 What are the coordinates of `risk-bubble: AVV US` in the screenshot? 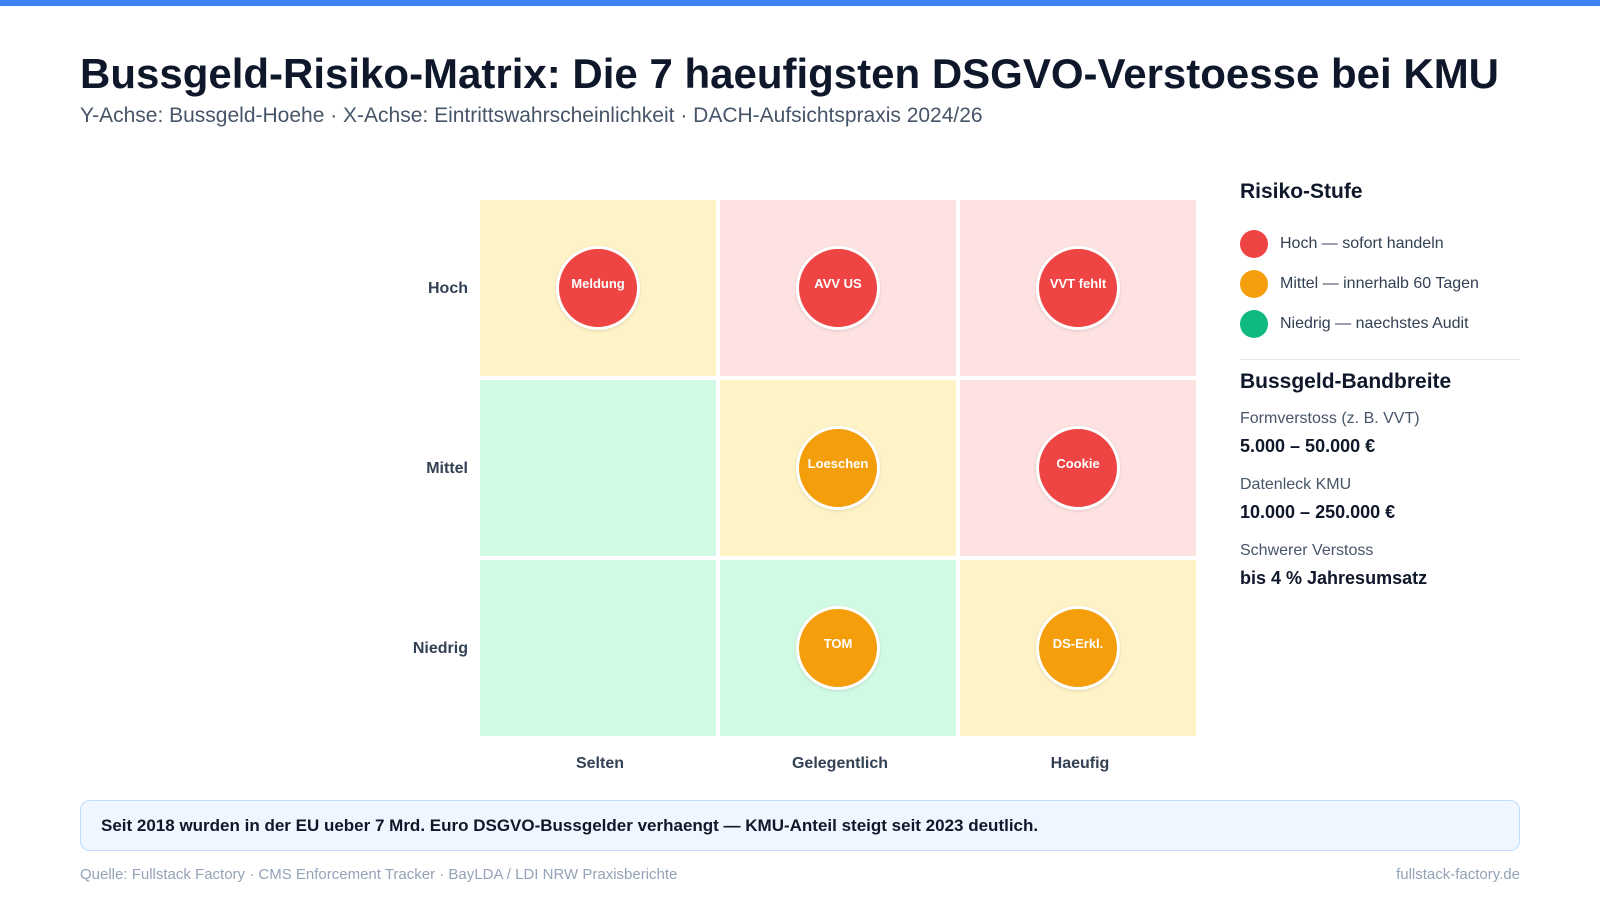 It's located at (838, 288).